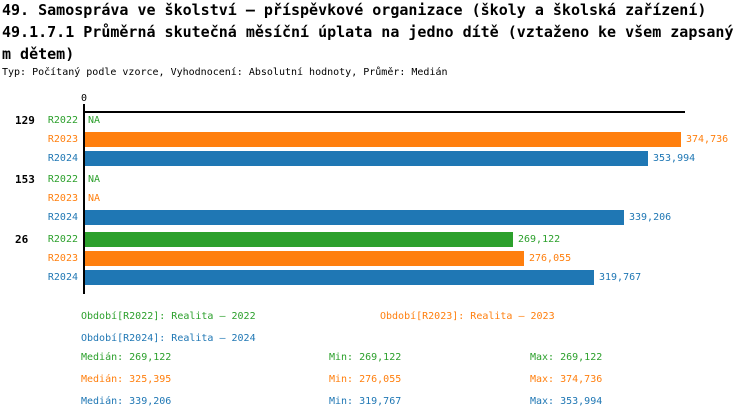  I want to click on bar-row: R2023 374,736, so click(375, 139).